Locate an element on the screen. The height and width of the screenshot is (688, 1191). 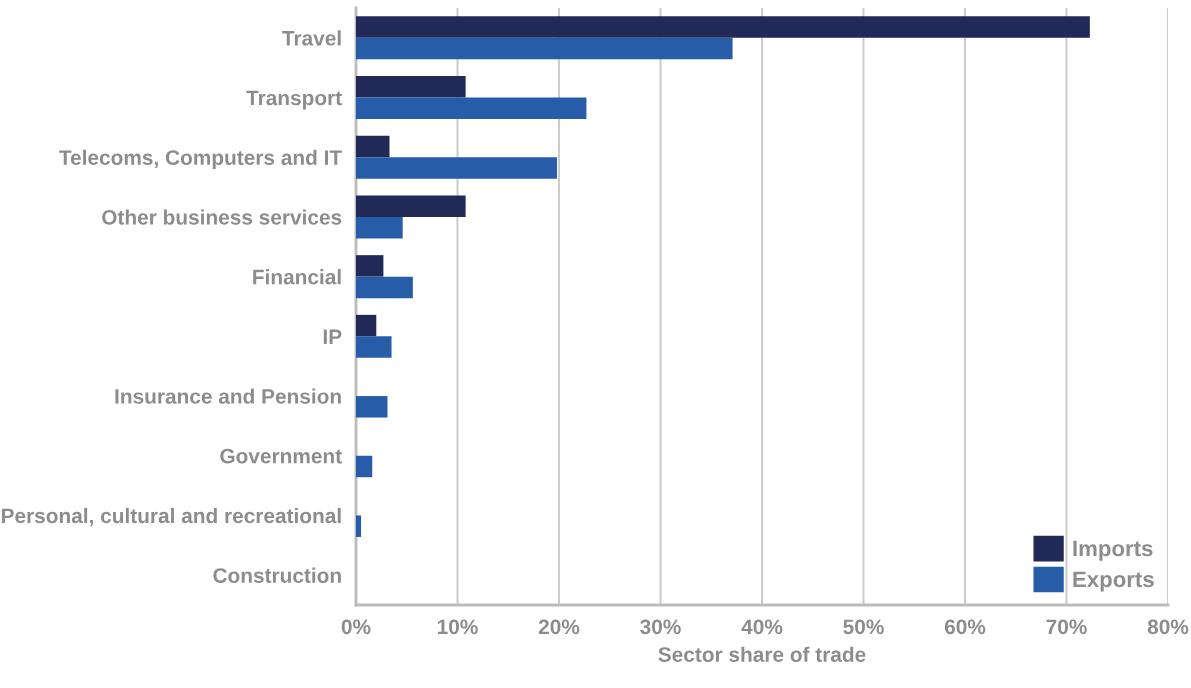
y-tick-label: Other business services is located at coordinates (222, 217).